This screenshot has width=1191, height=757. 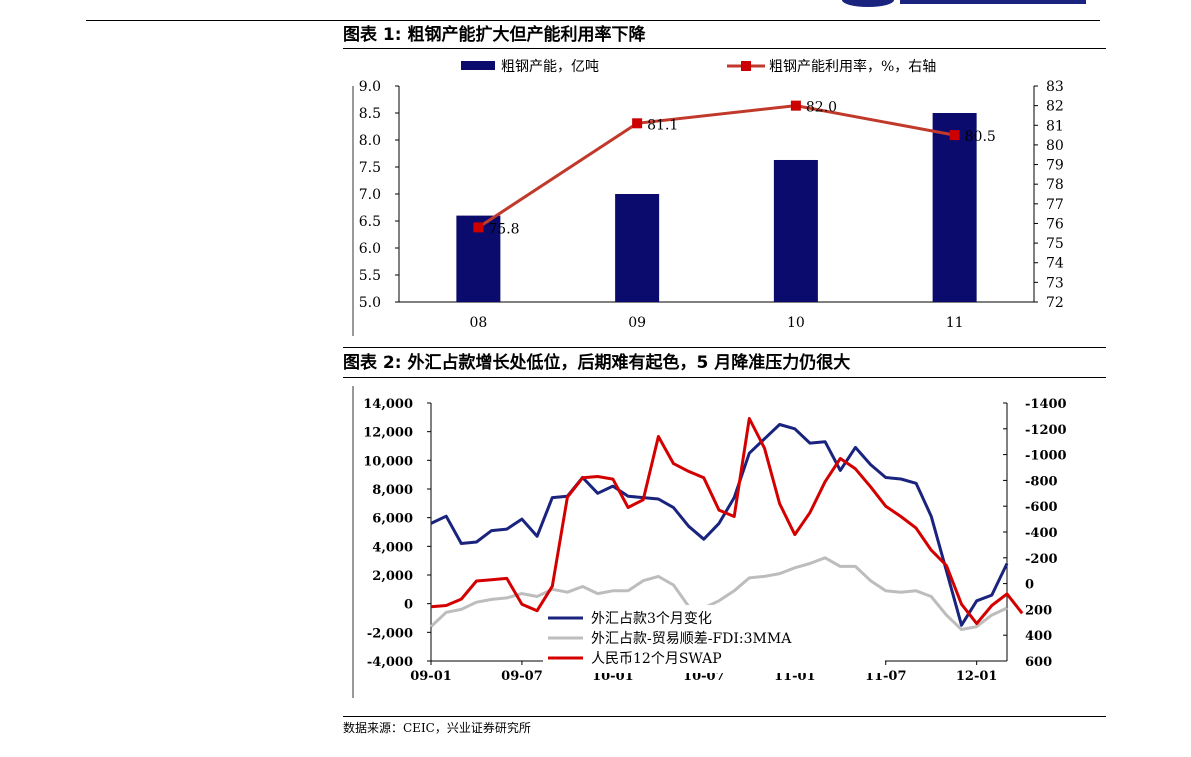 I want to click on x-tick-label: 09, so click(x=637, y=323).